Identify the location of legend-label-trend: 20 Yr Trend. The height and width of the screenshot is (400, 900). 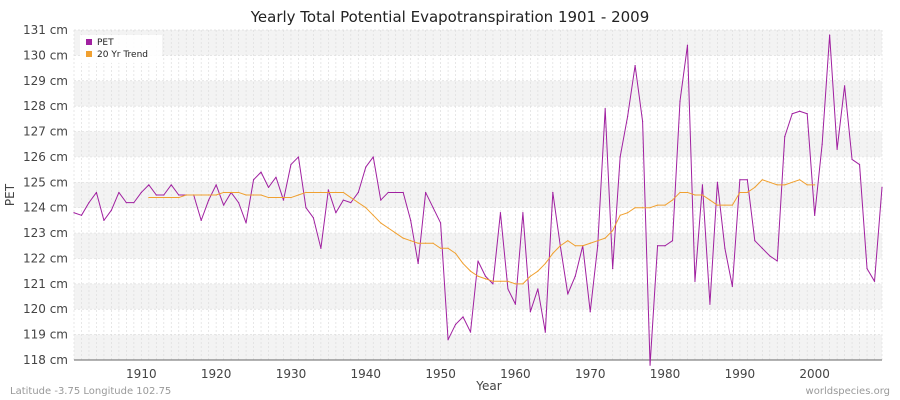
(122, 55).